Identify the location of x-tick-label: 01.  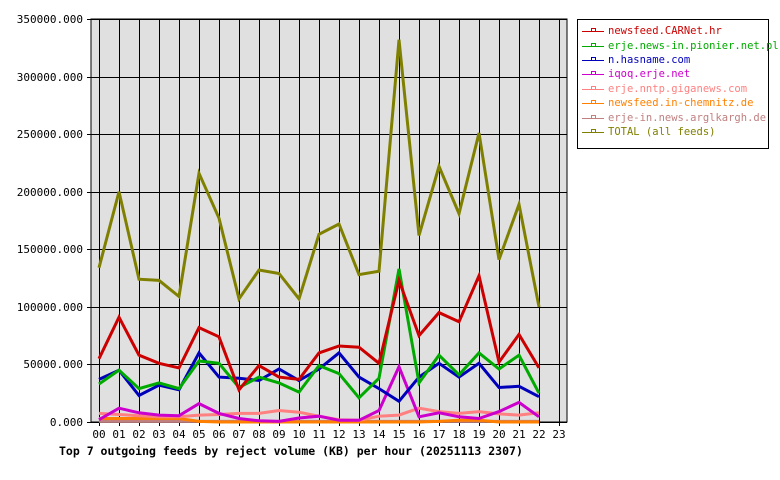
(118, 434).